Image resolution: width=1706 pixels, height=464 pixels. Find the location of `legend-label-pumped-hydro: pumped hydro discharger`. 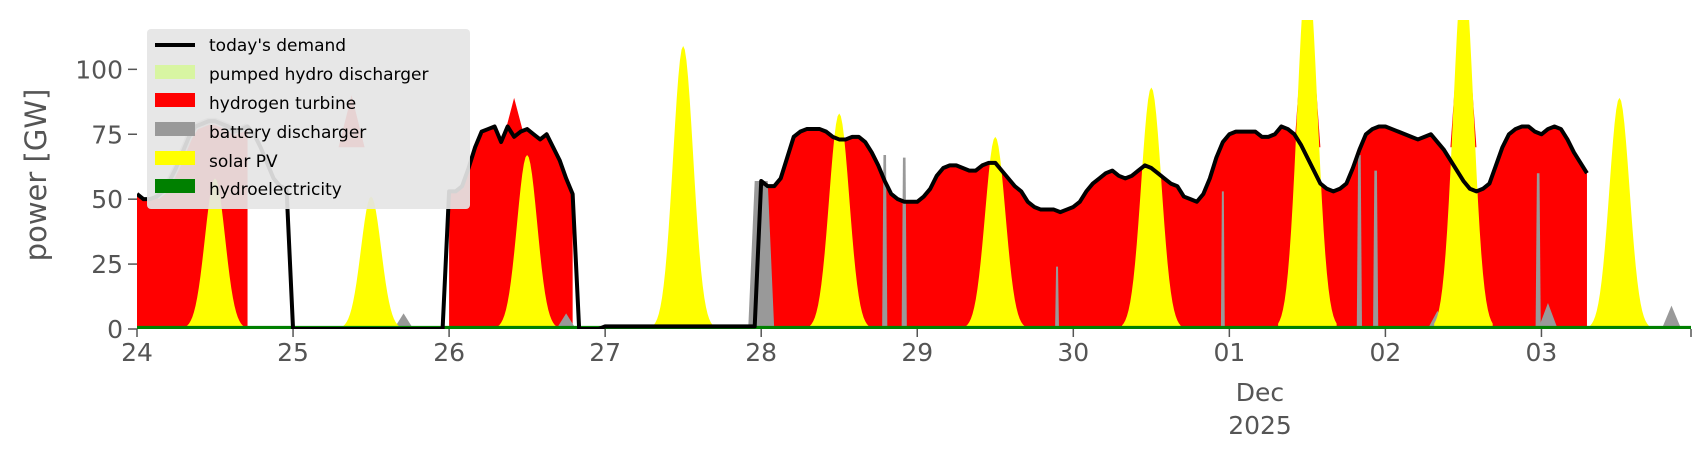

legend-label-pumped-hydro: pumped hydro discharger is located at coordinates (318, 75).